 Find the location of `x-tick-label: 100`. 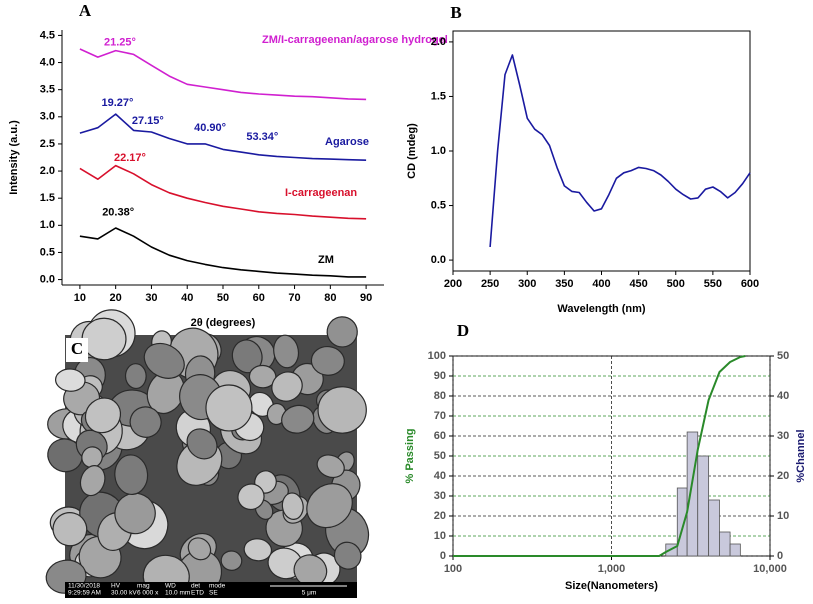

x-tick-label: 100 is located at coordinates (453, 569).